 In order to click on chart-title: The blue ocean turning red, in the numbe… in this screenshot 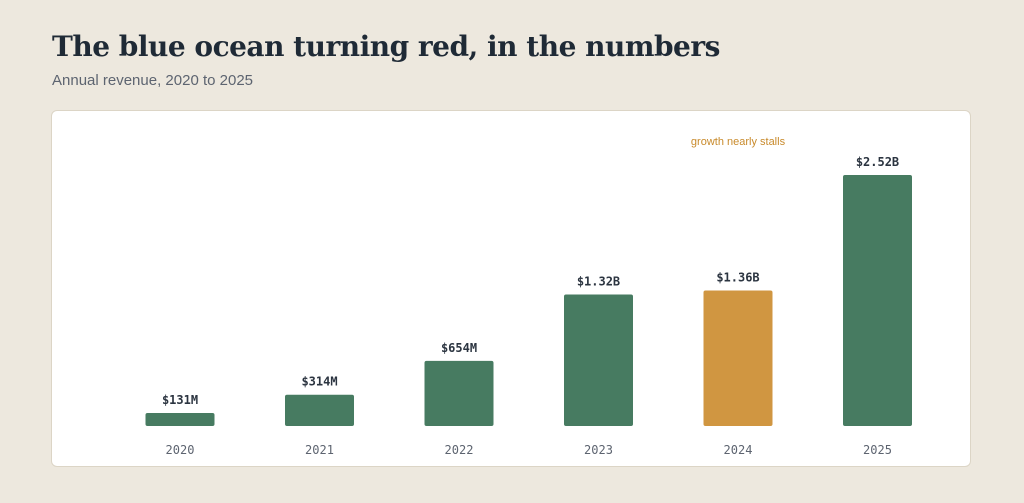, I will do `click(386, 46)`.